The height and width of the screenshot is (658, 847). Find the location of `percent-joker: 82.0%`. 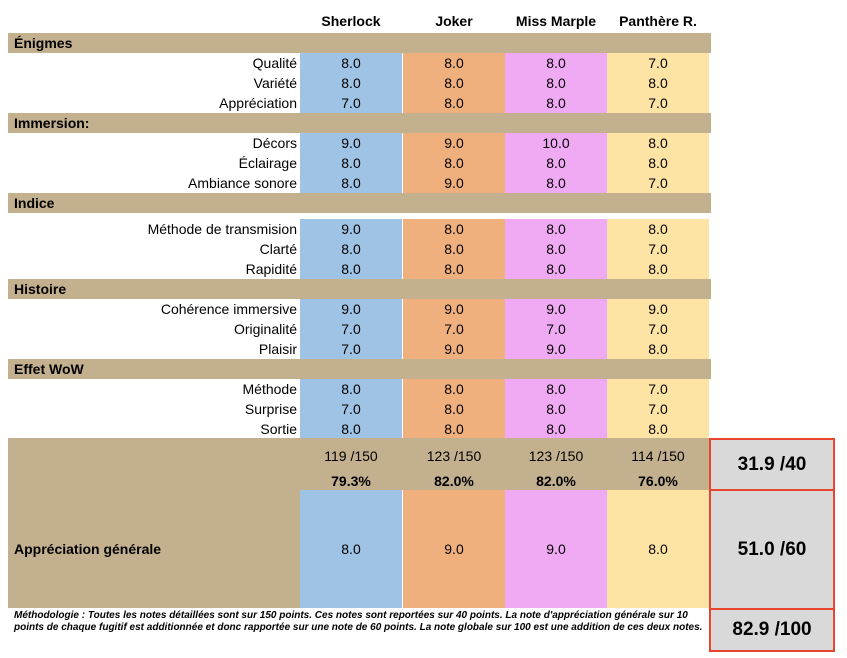

percent-joker: 82.0% is located at coordinates (454, 481).